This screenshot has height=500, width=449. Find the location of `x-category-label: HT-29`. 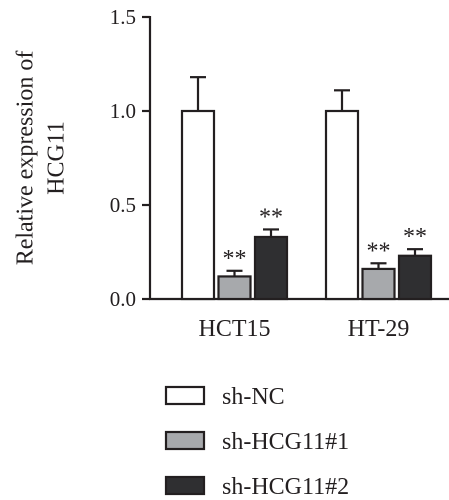

x-category-label: HT-29 is located at coordinates (379, 329).